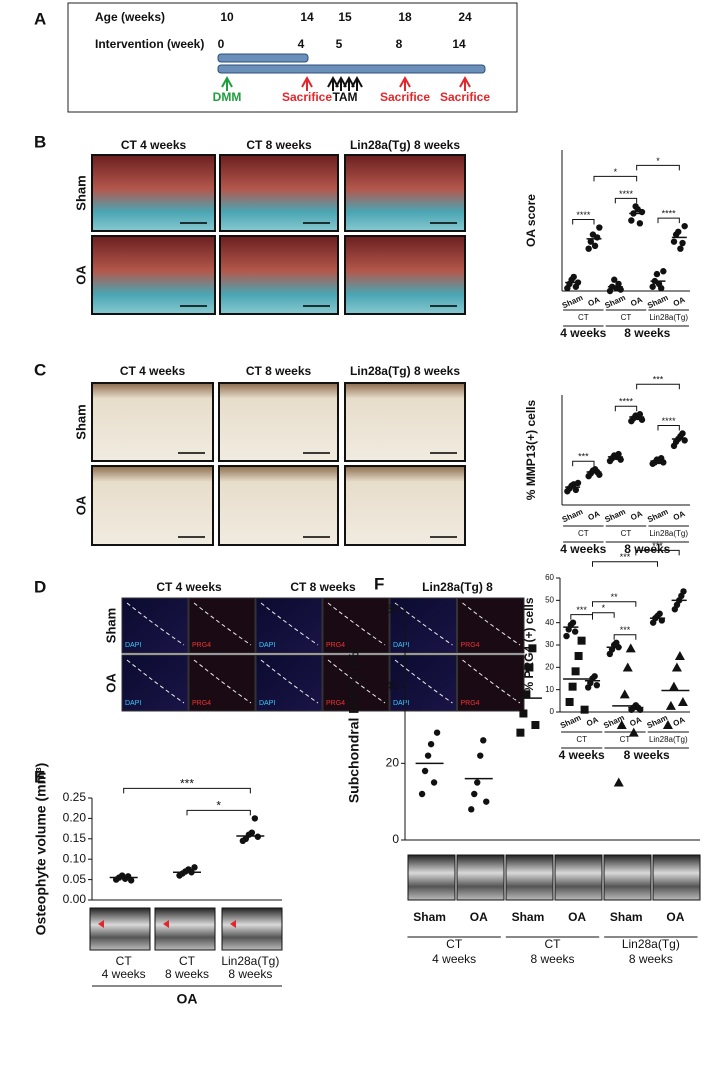 The width and height of the screenshot is (727, 1075). I want to click on age-value: 14, so click(307, 17).